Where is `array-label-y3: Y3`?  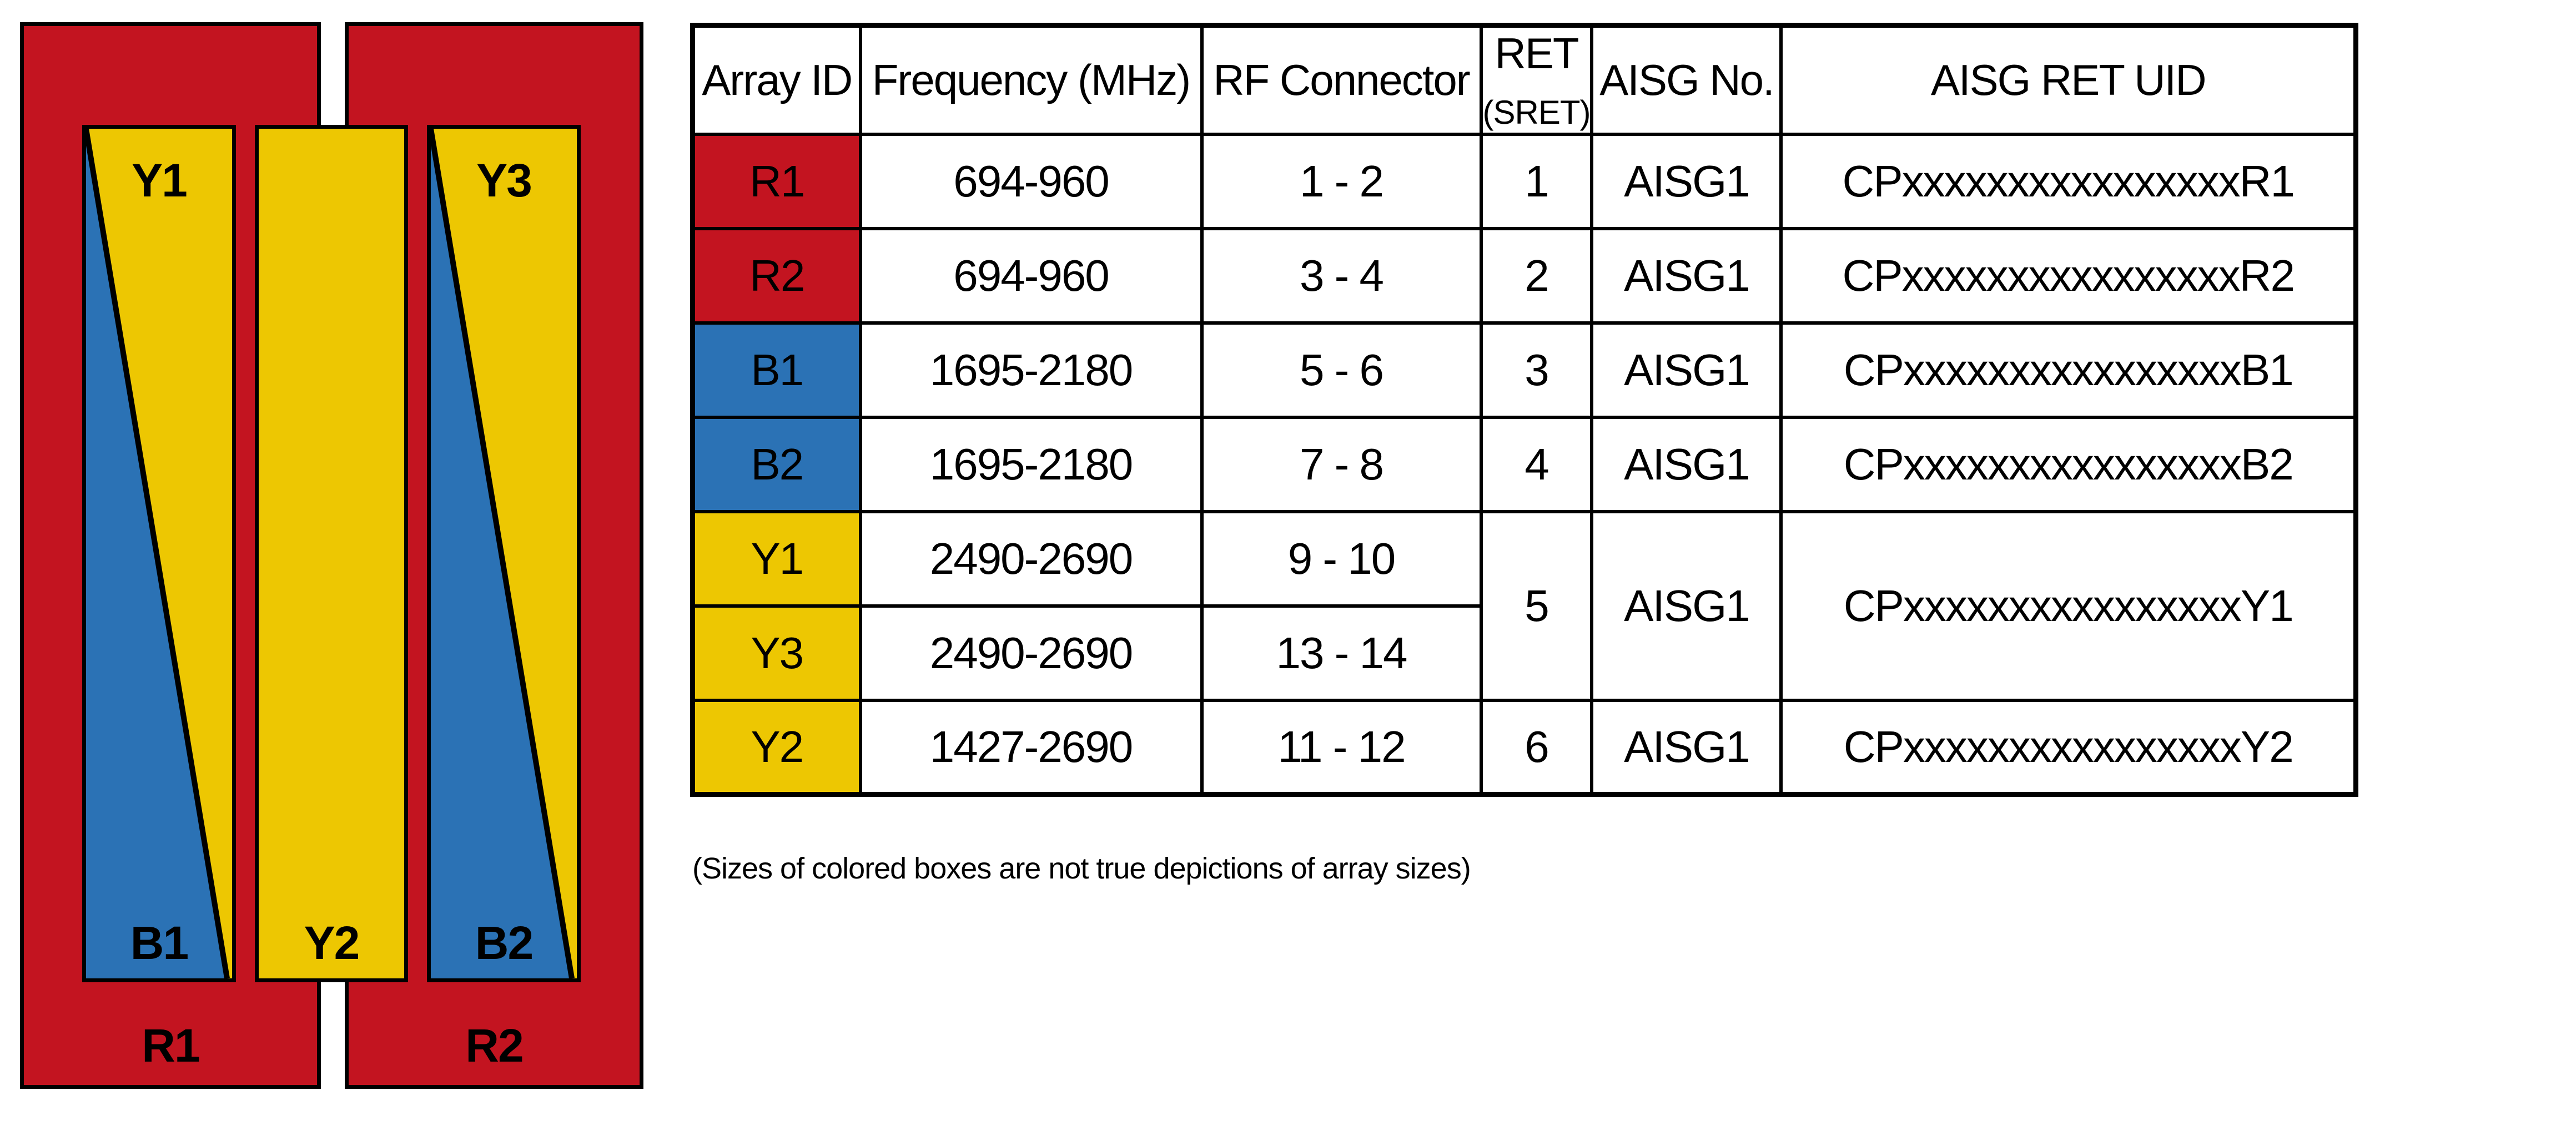 array-label-y3: Y3 is located at coordinates (504, 180).